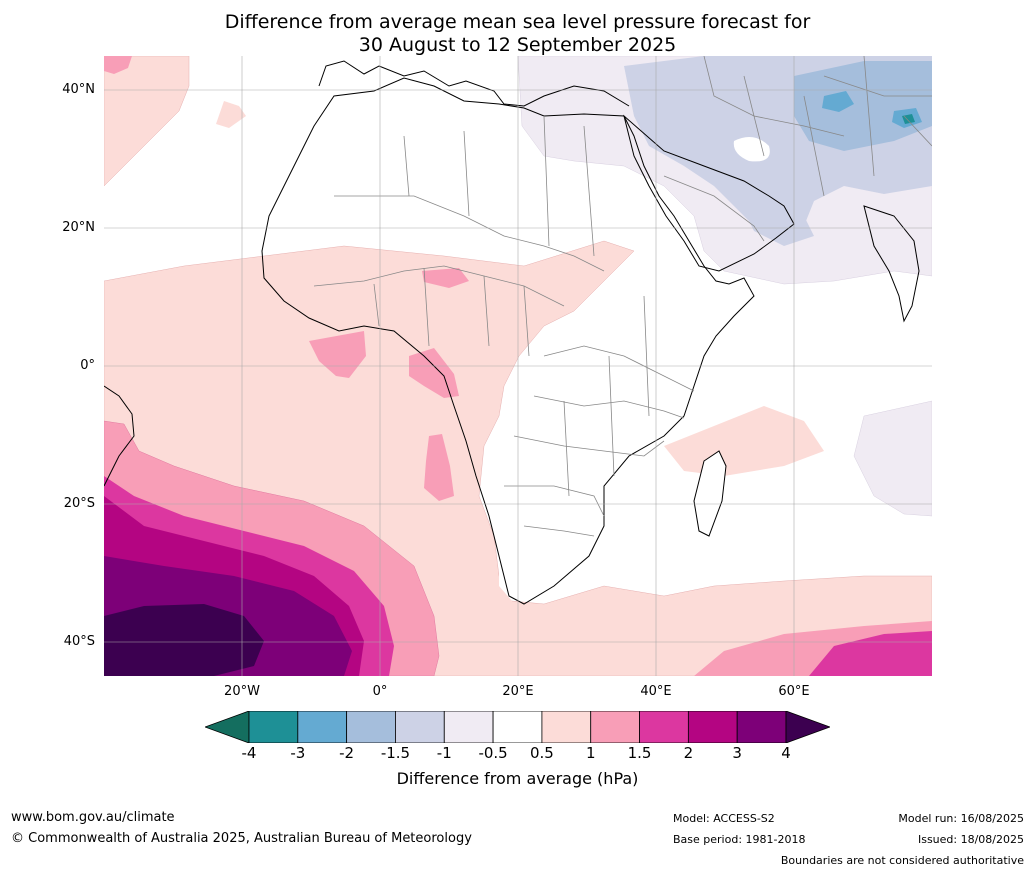 Image resolution: width=1035 pixels, height=873 pixels. I want to click on colorbar-tick-label: -0.5, so click(493, 753).